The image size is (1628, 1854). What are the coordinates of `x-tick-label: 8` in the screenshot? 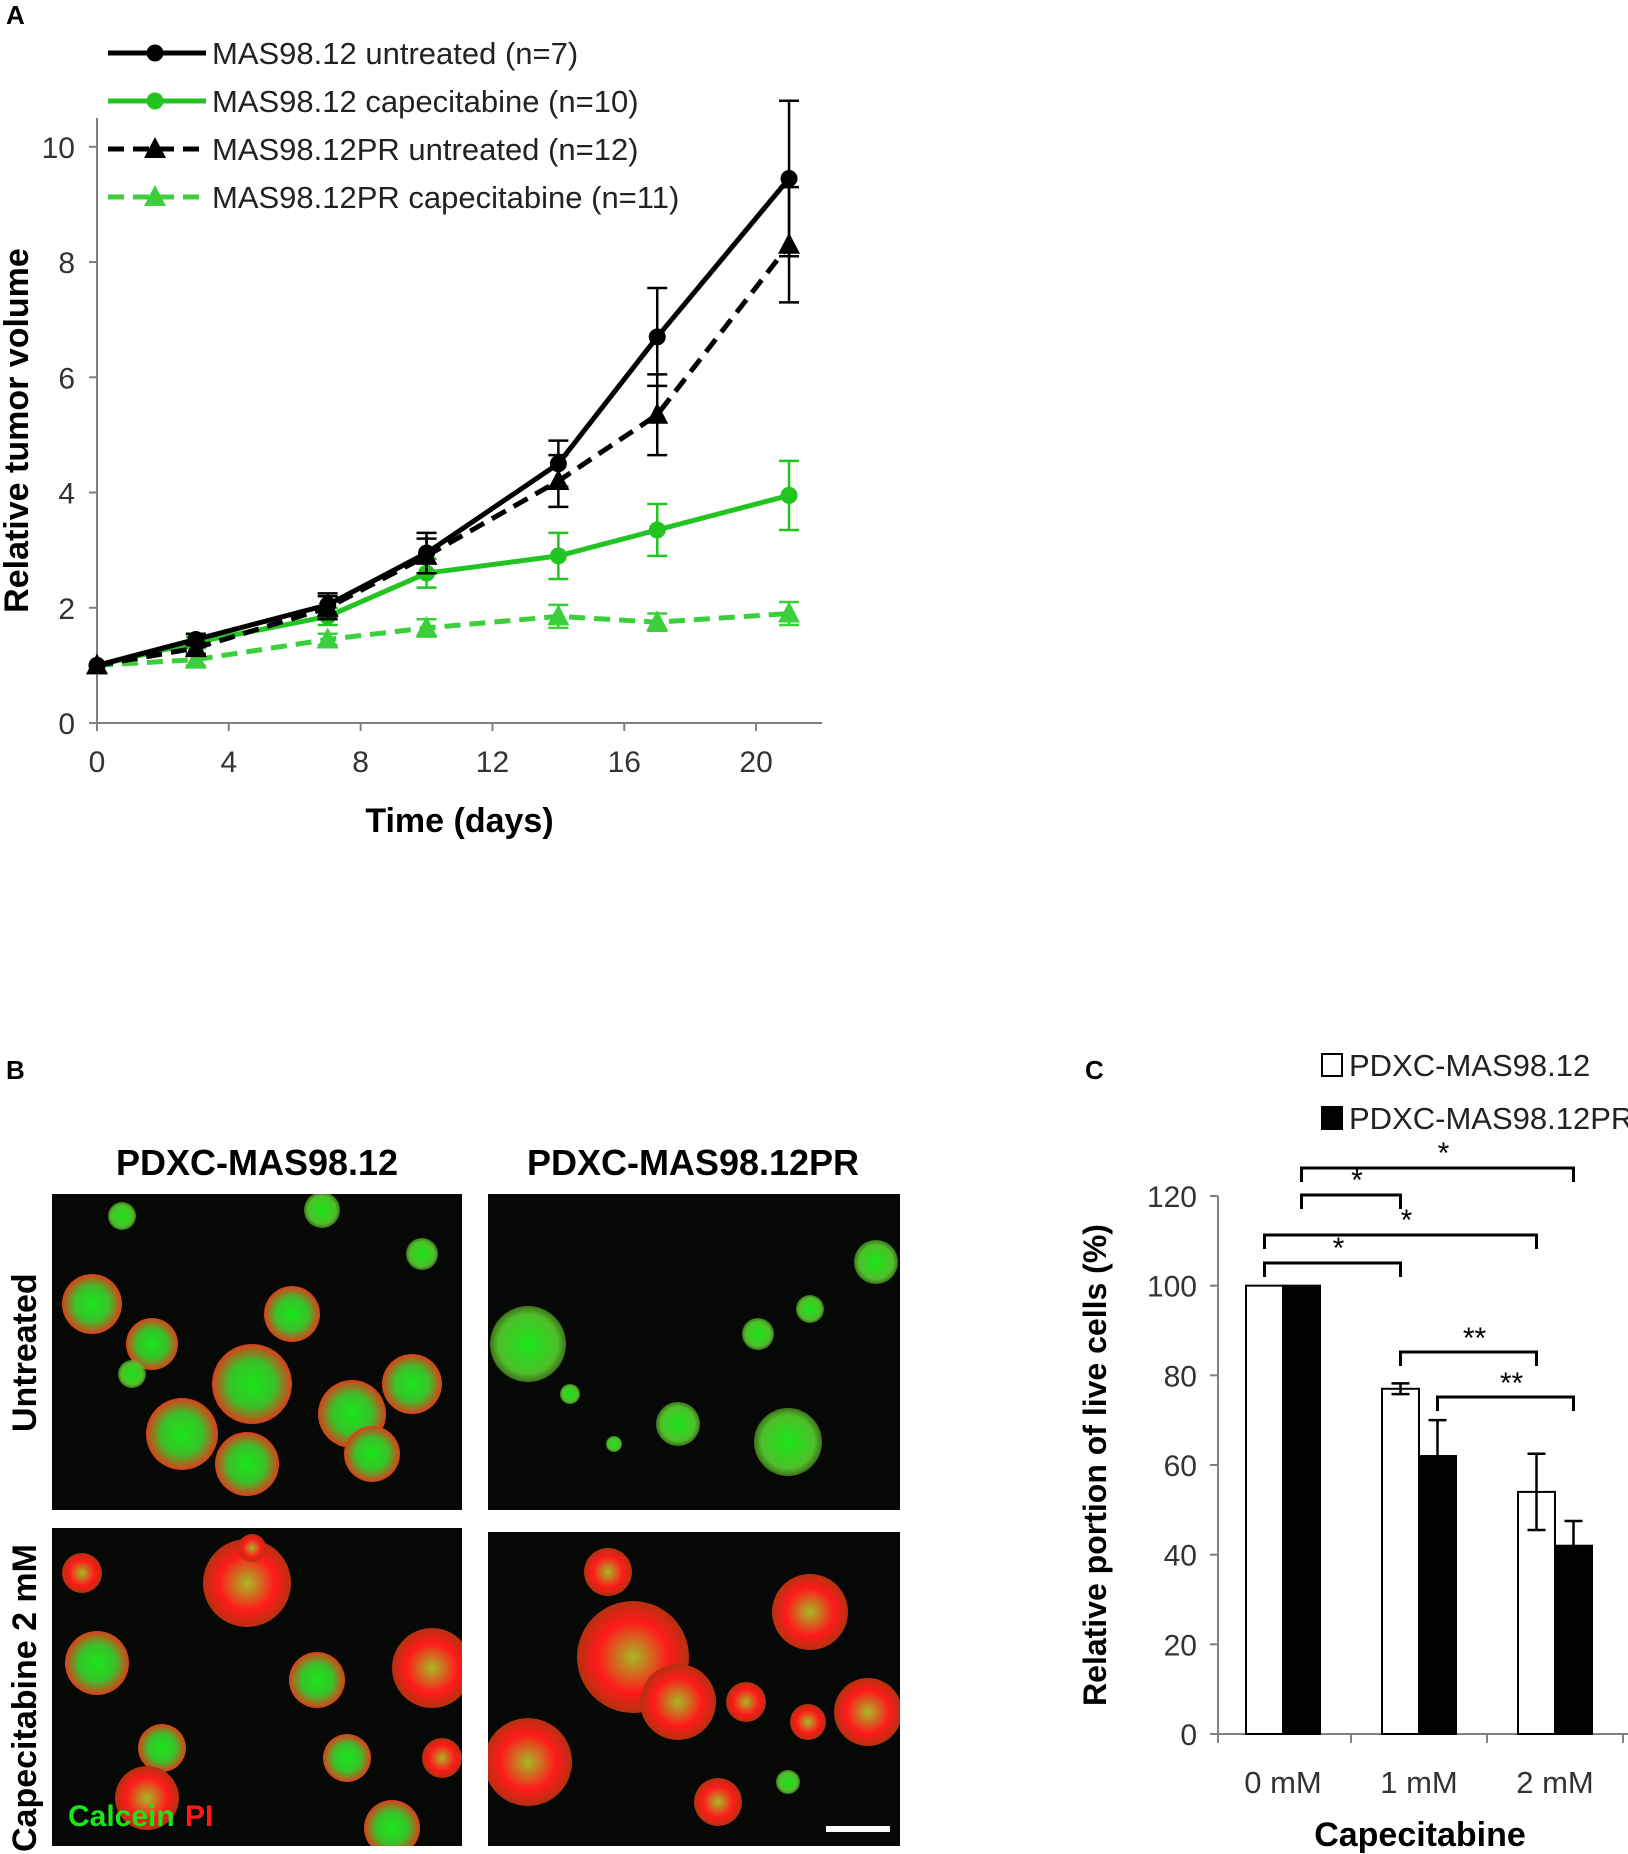 It's located at (360, 762).